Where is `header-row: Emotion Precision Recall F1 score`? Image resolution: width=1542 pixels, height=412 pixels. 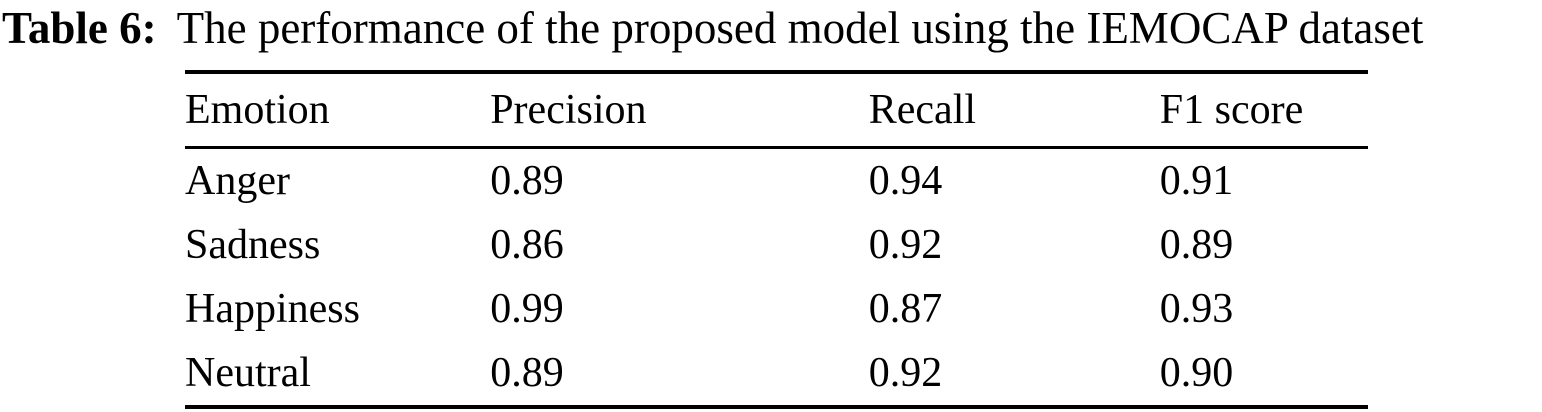
header-row: Emotion Precision Recall F1 score is located at coordinates (776, 110).